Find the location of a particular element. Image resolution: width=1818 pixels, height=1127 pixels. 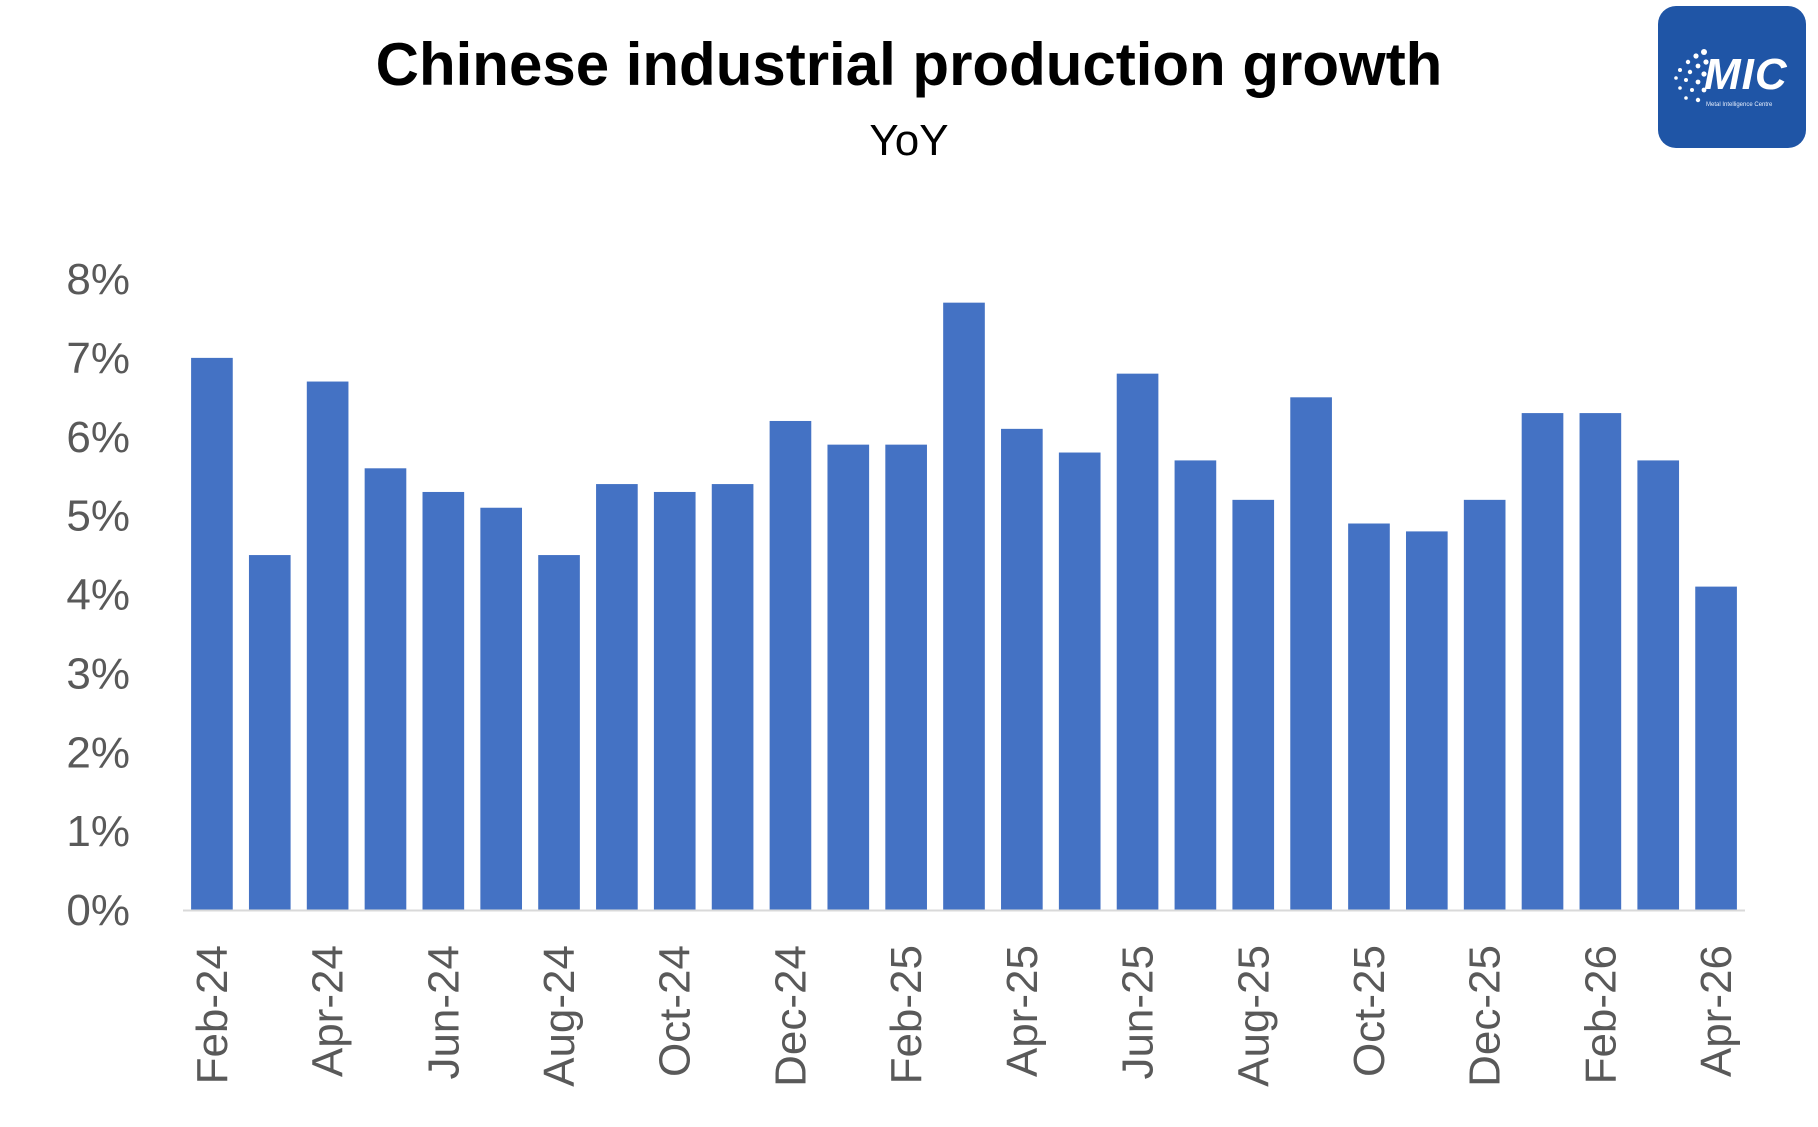

mic-logo: MIC Metal Intelligence Centre is located at coordinates (1732, 77).